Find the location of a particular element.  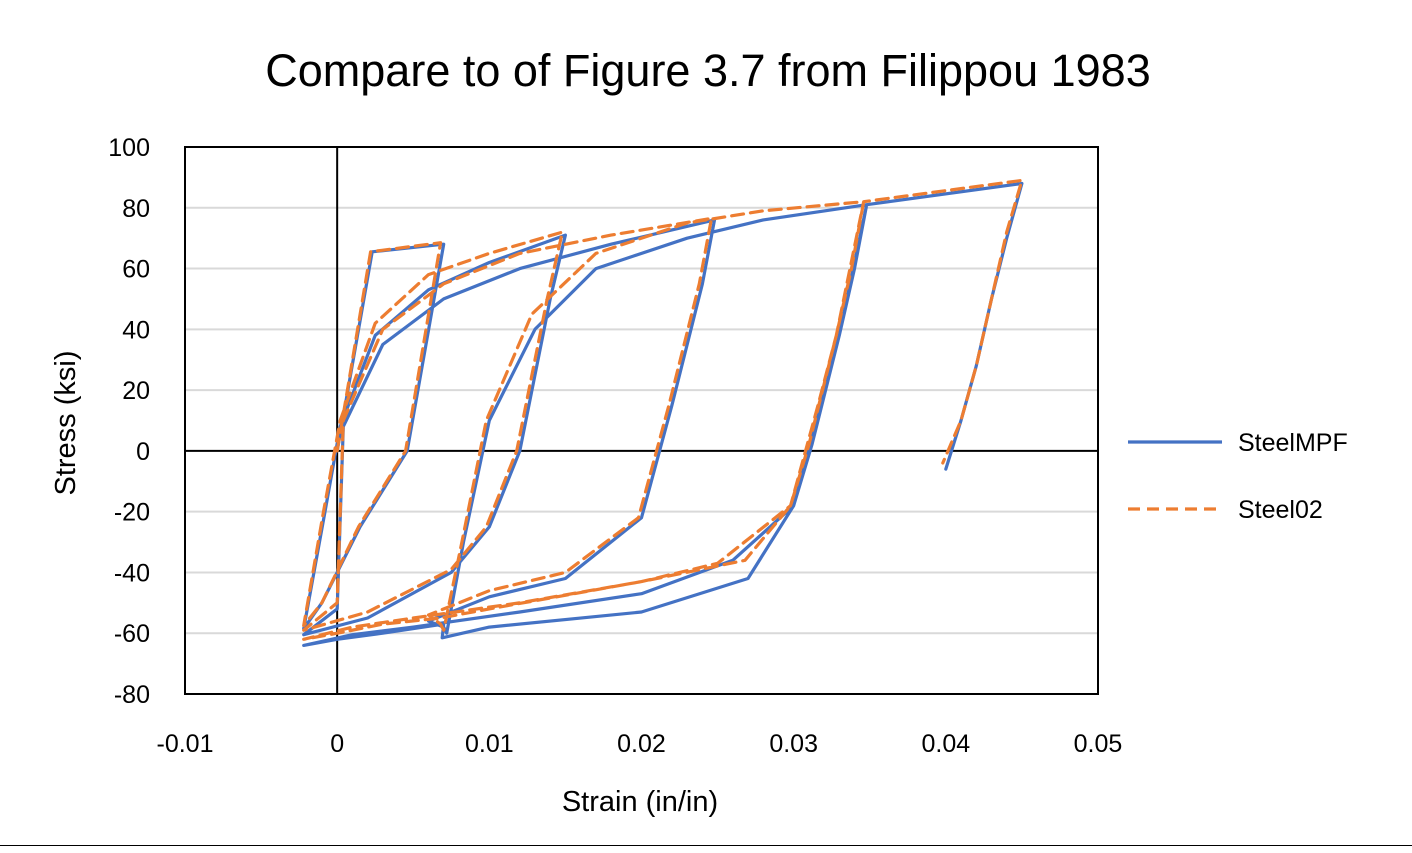

y-tick-label: 0 is located at coordinates (143, 452).